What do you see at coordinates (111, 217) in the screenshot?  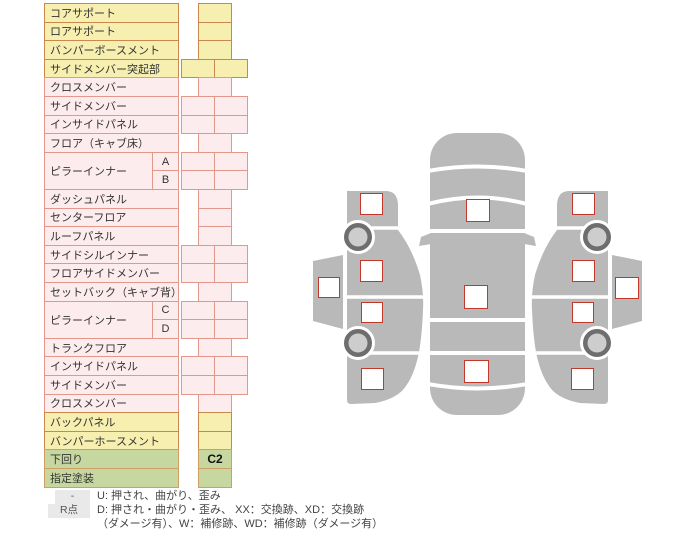 I see `part-row-label: センターフロア` at bounding box center [111, 217].